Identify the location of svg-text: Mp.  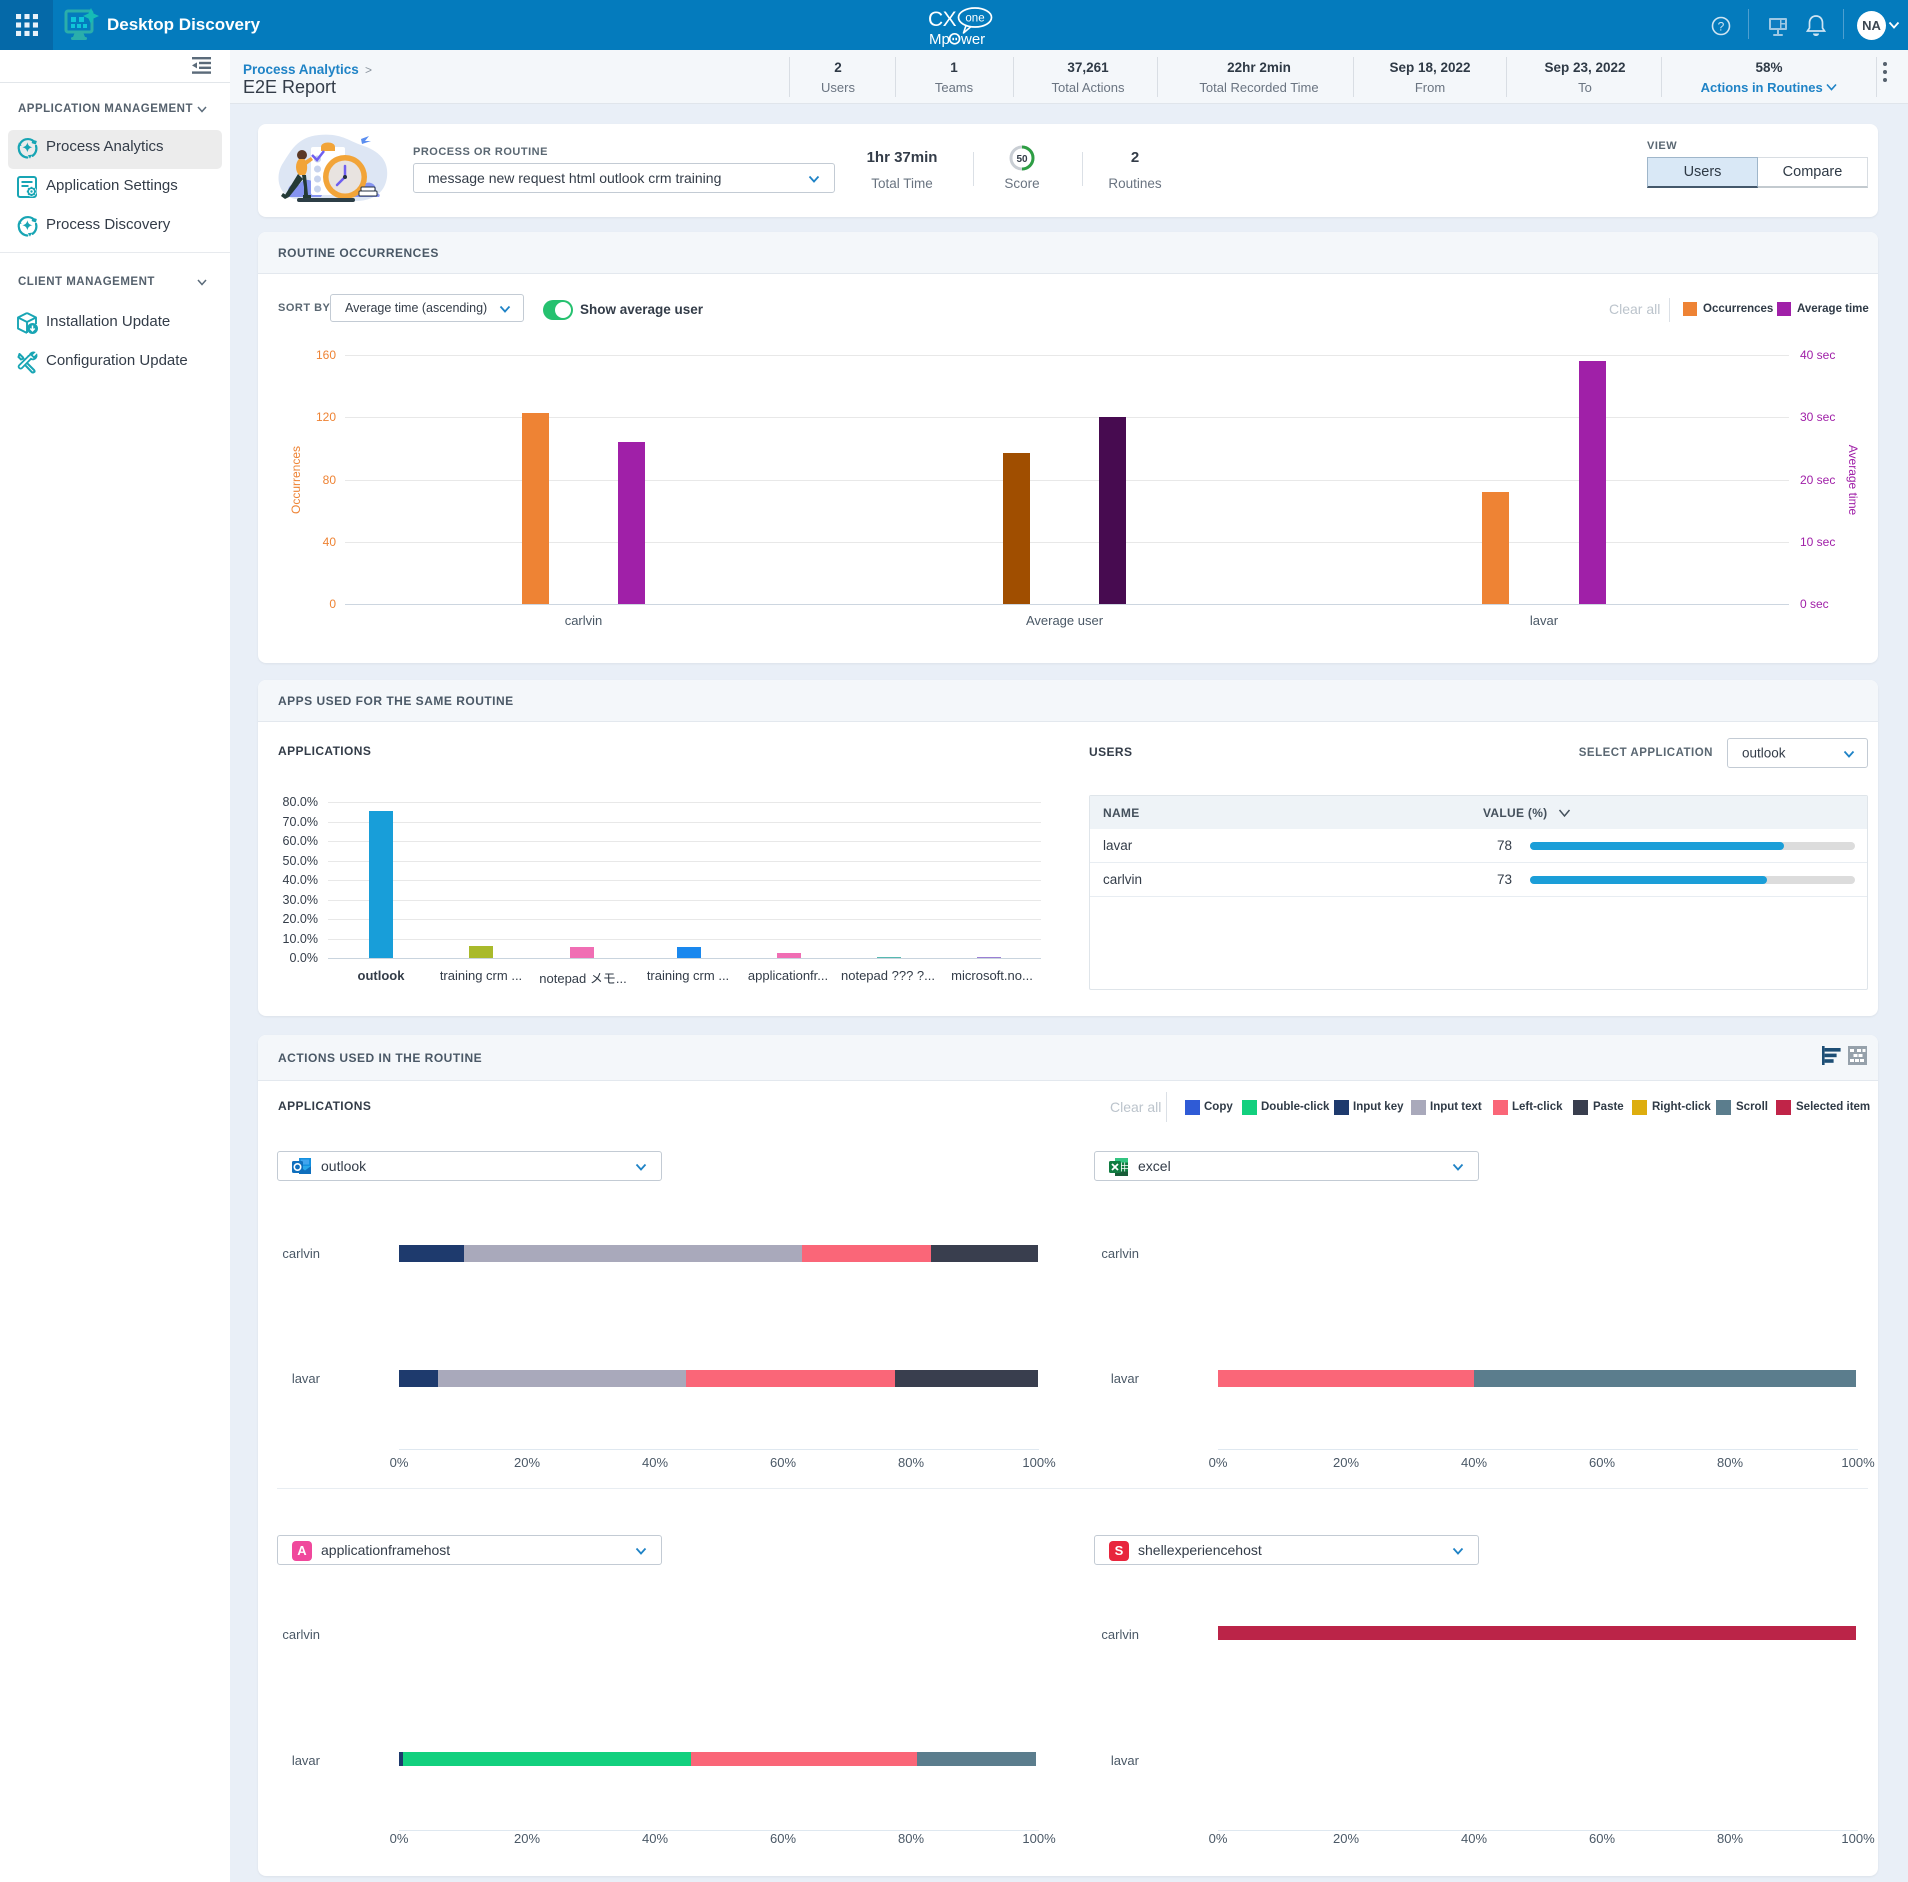
(939, 39).